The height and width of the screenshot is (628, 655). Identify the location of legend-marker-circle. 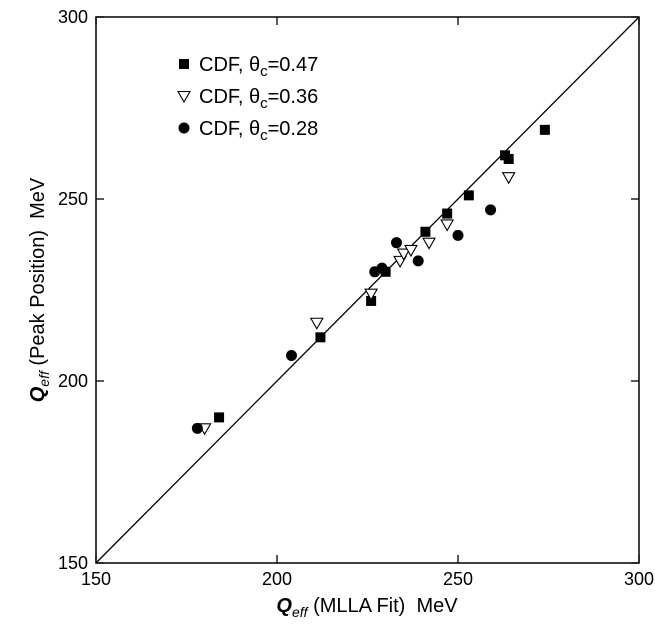
(184, 128).